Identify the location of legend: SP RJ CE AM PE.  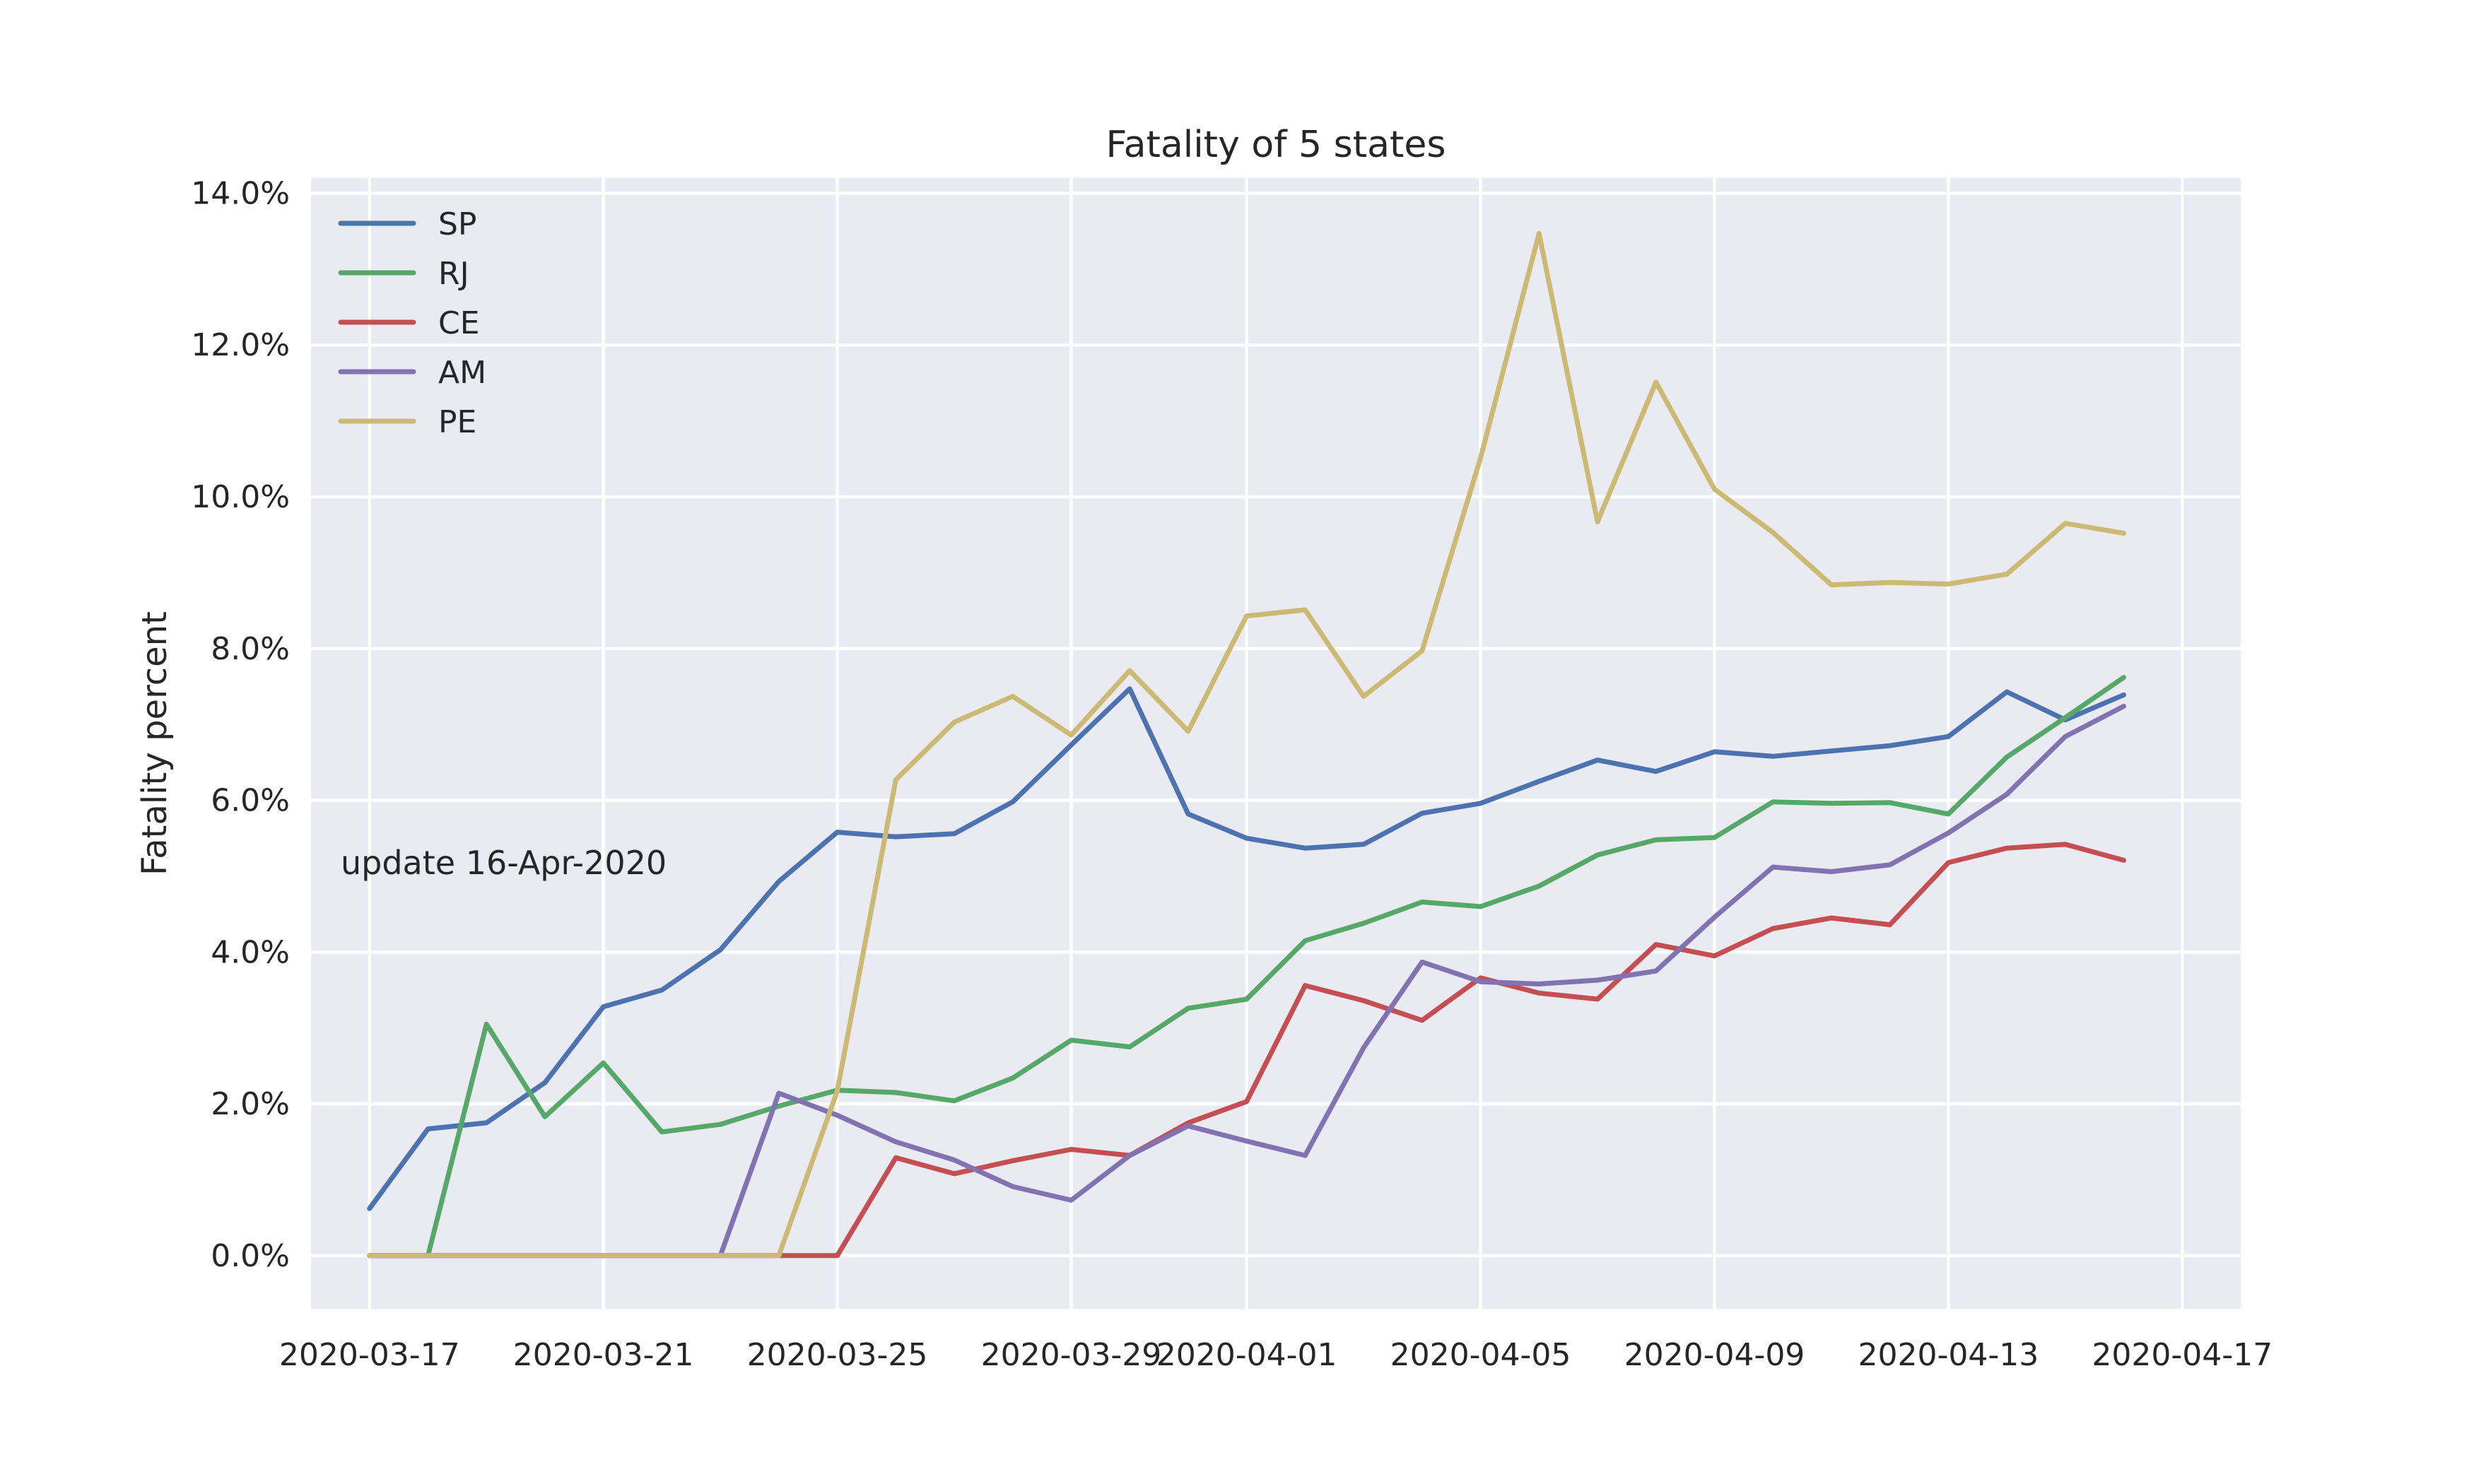
(412, 323).